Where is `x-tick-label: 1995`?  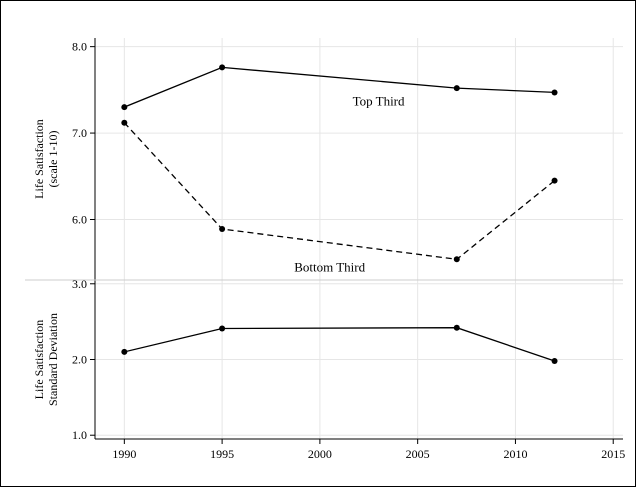
x-tick-label: 1995 is located at coordinates (222, 454).